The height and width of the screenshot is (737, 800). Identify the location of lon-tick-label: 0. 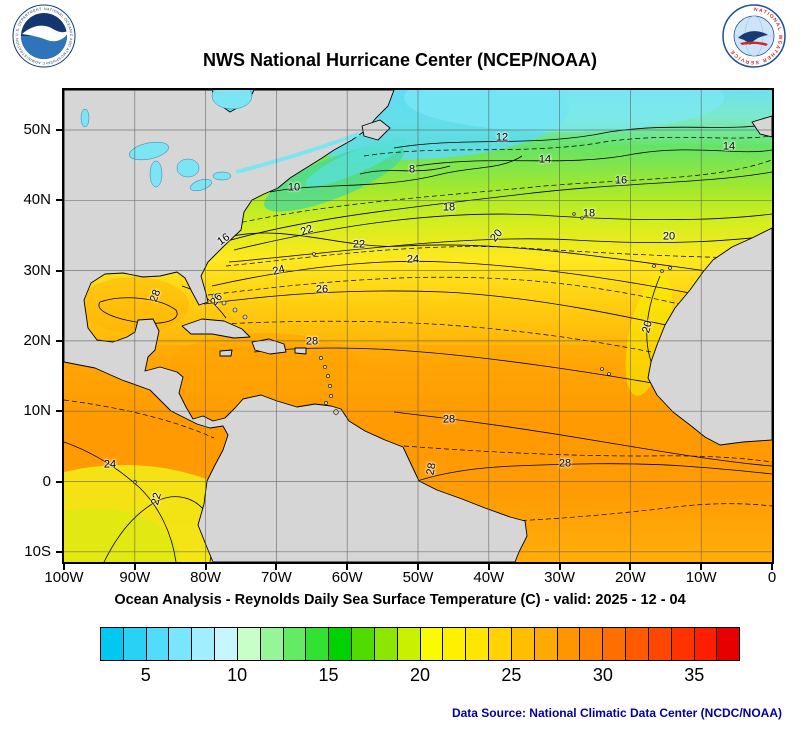
(772, 577).